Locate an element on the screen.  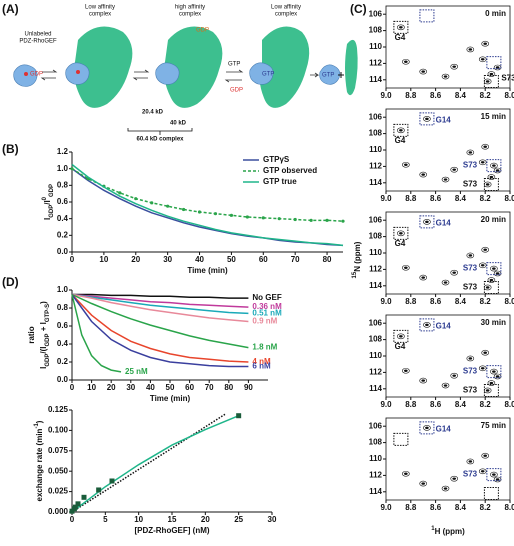
x-tick-label: 60 is located at coordinates (189, 387).